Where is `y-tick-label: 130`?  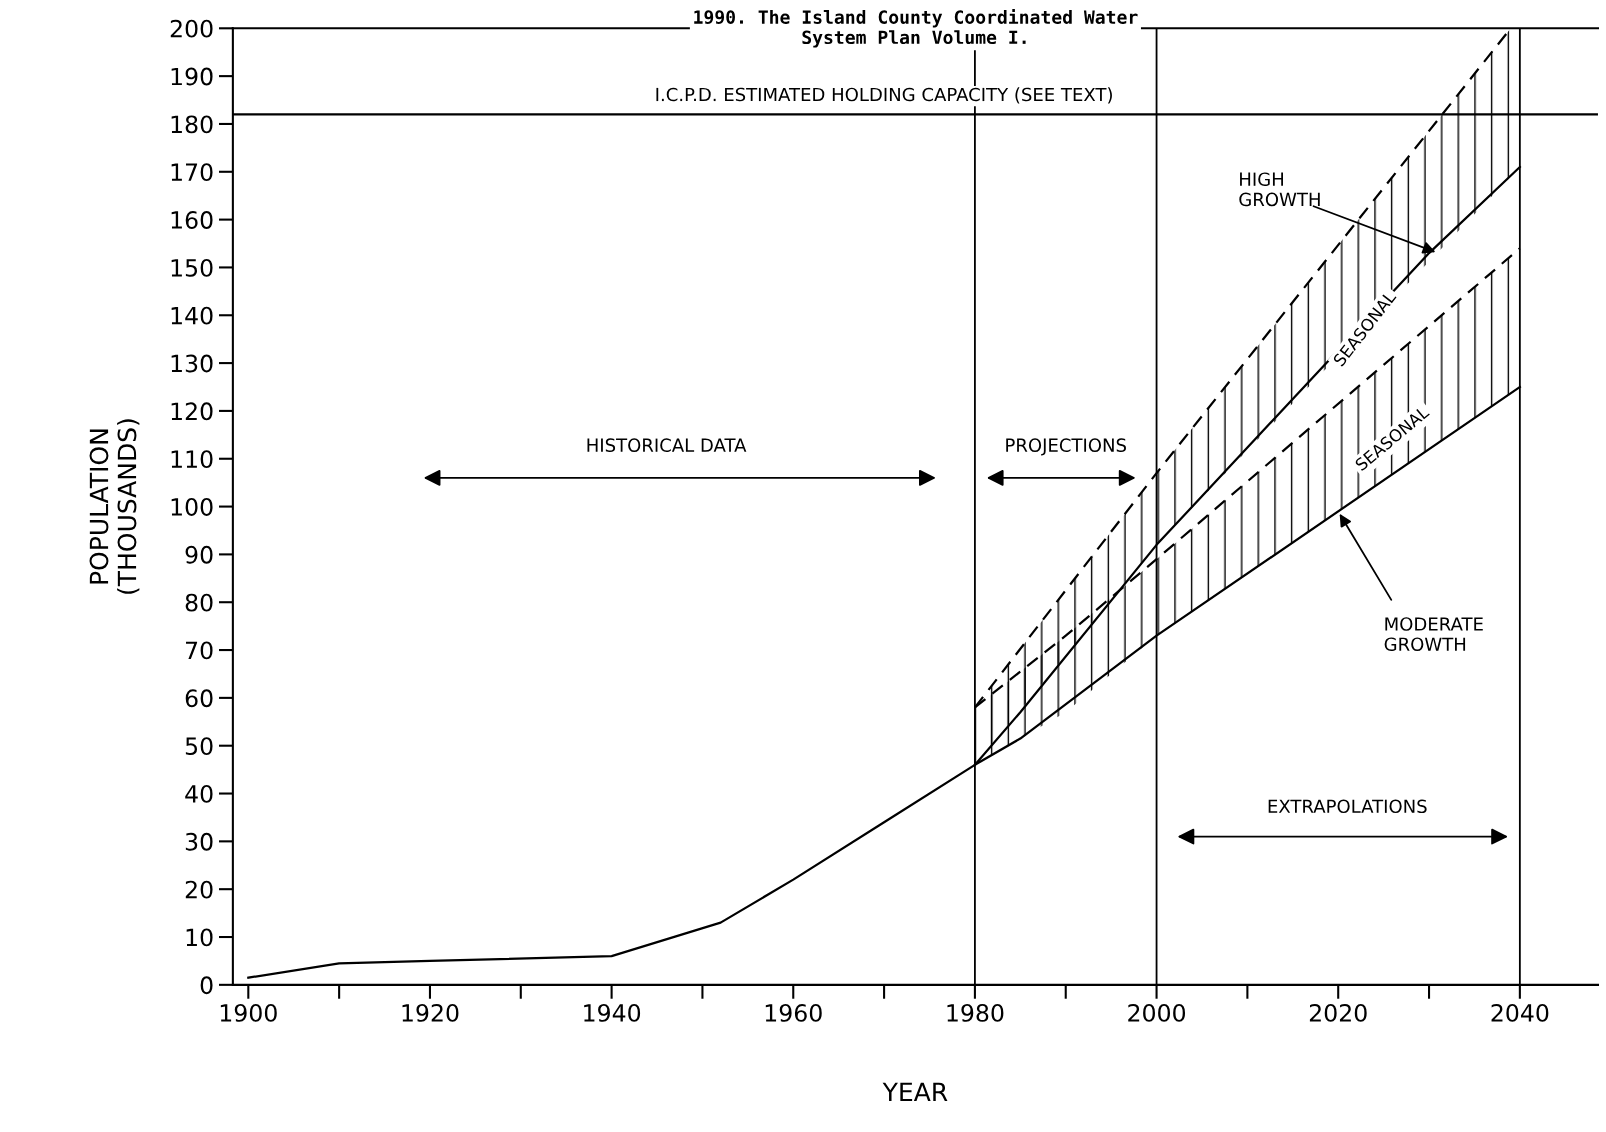
y-tick-label: 130 is located at coordinates (192, 363).